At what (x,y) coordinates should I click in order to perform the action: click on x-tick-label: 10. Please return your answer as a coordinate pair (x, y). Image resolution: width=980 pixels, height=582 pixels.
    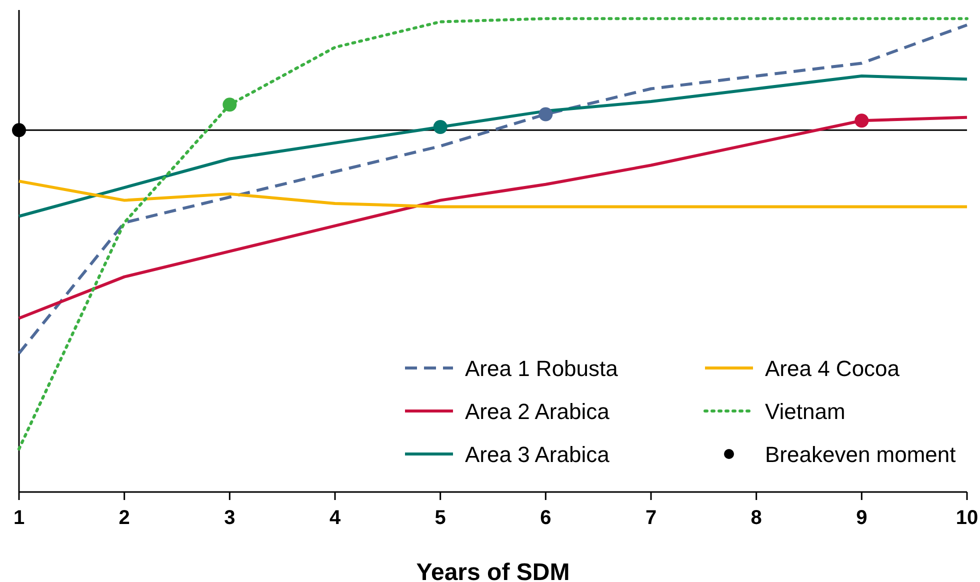
    Looking at the image, I should click on (967, 518).